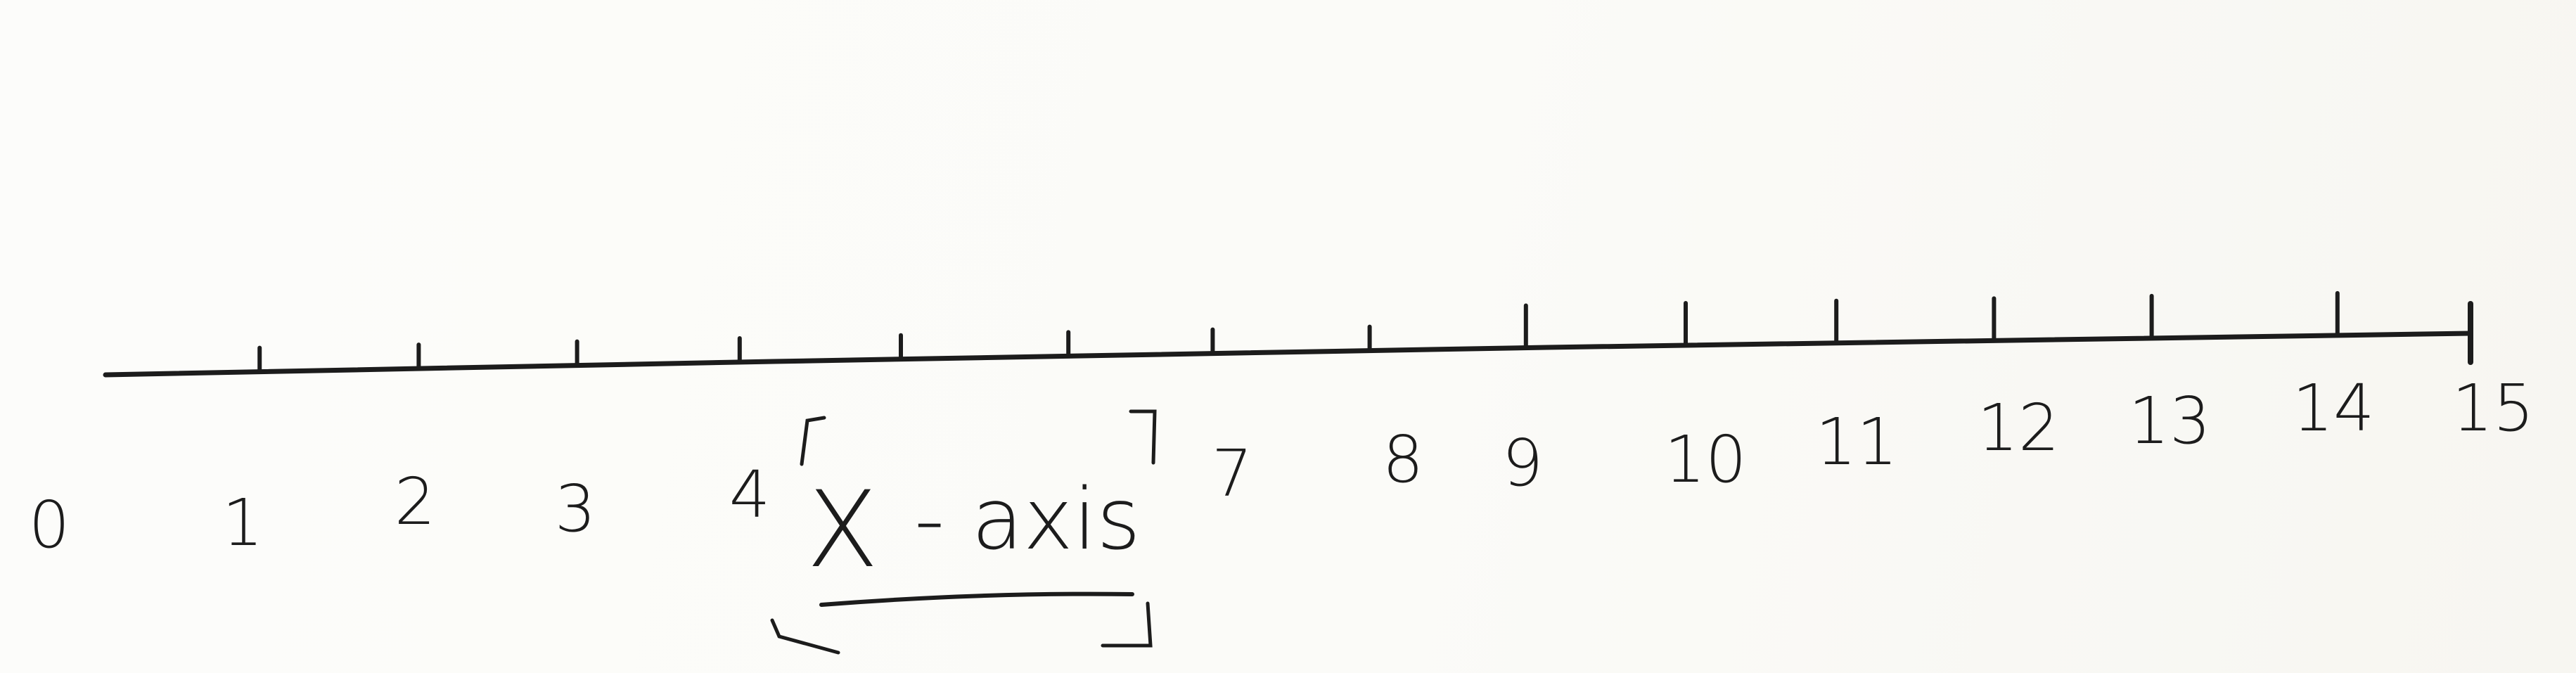 The image size is (2576, 673). Describe the element at coordinates (1143, 437) in the screenshot. I see `top-right-bracket` at that location.